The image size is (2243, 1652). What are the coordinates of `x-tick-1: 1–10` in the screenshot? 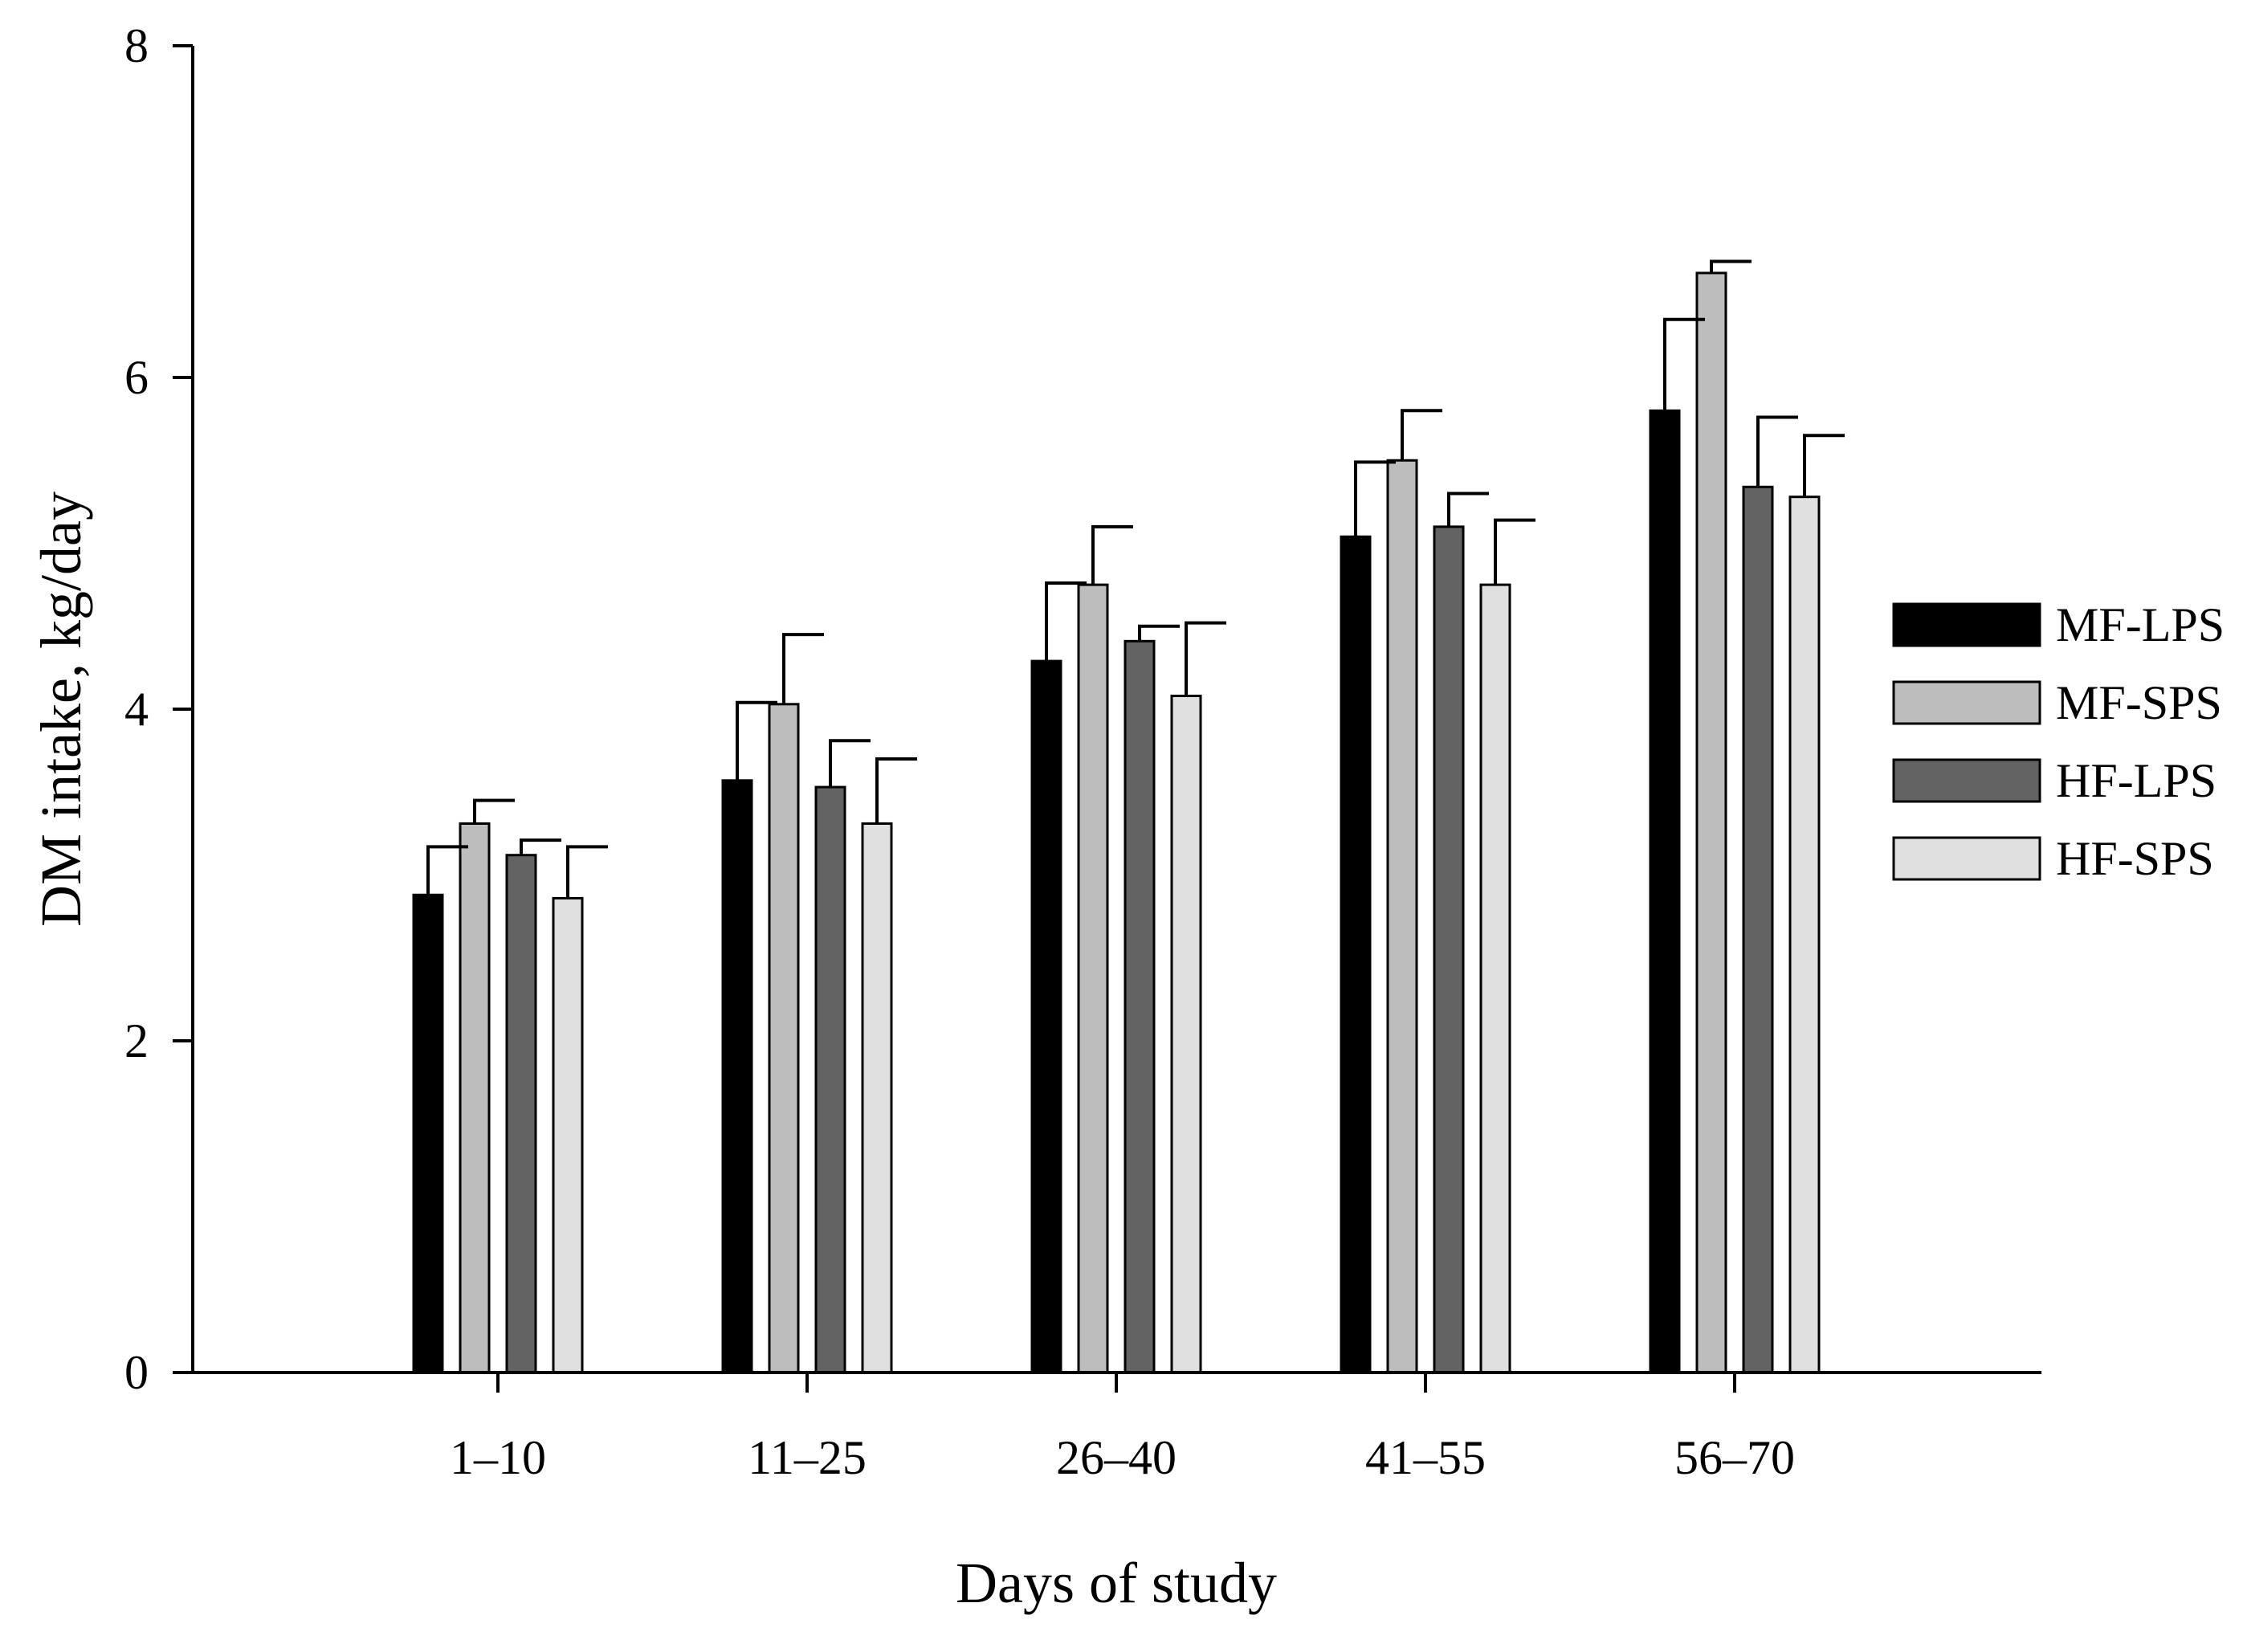 It's located at (498, 1428).